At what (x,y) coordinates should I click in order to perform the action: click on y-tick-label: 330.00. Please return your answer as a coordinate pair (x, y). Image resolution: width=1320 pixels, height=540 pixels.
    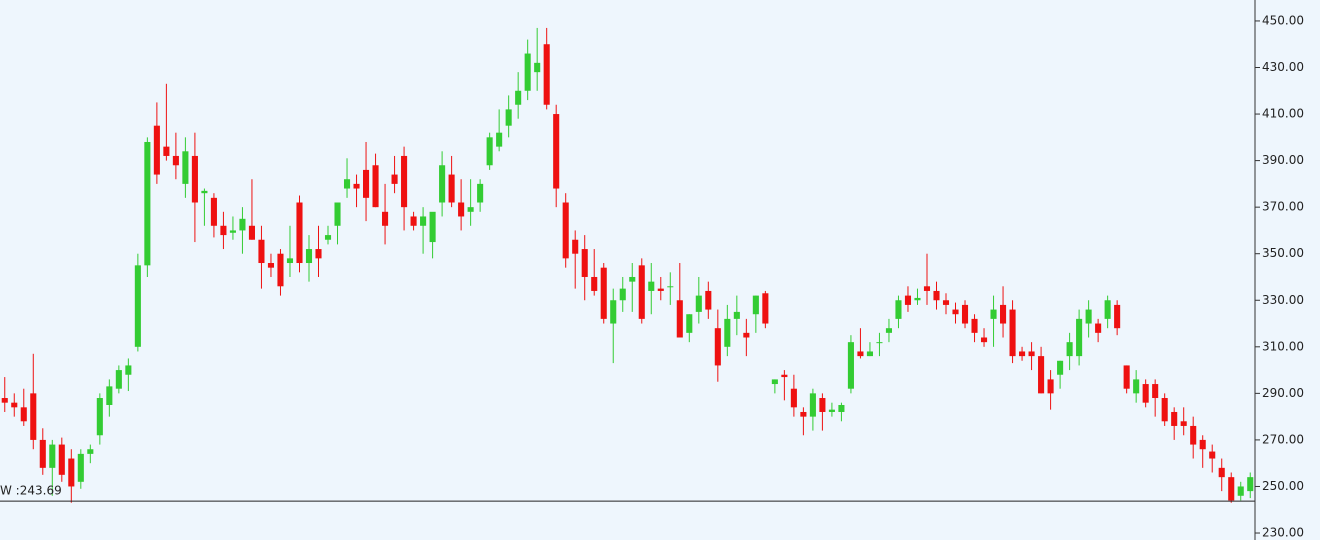
    Looking at the image, I should click on (1283, 300).